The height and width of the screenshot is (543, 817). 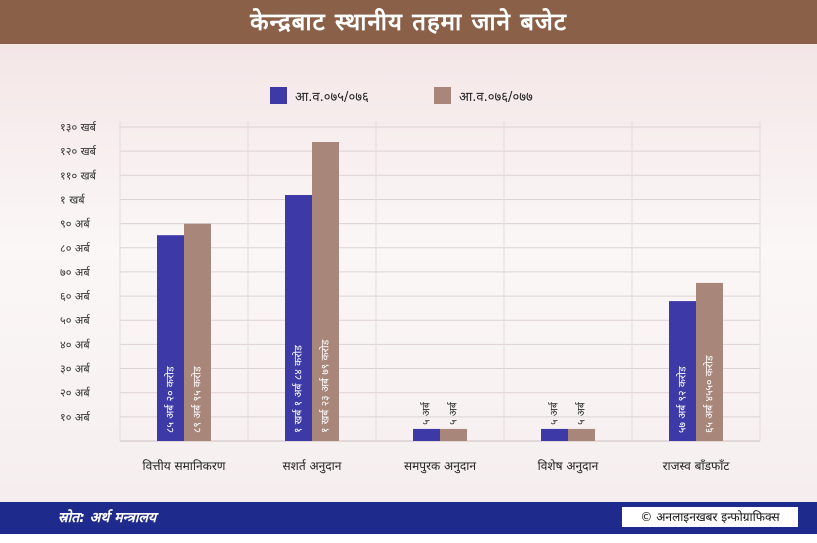 I want to click on page-title: केन्द्रबाट स्थानीय तहमा जाने बजेट, so click(x=408, y=22).